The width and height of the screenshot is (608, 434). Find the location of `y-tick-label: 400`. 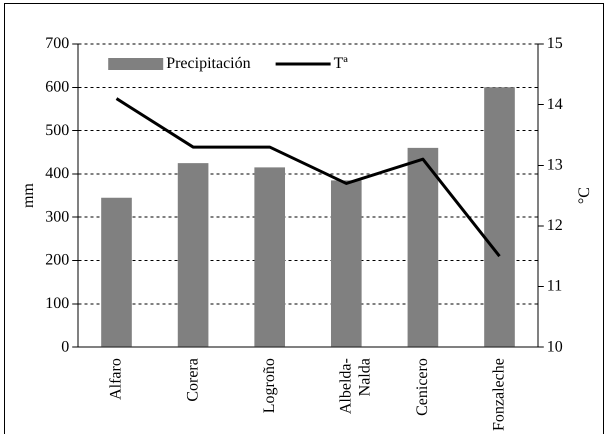

y-tick-label: 400 is located at coordinates (57, 173).